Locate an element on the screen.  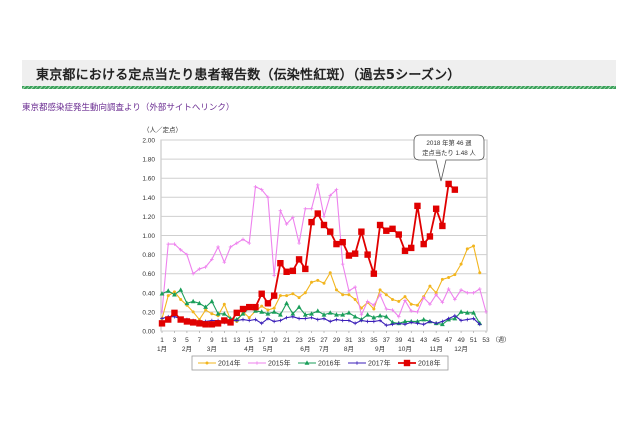
month-label: 4月 is located at coordinates (249, 349).